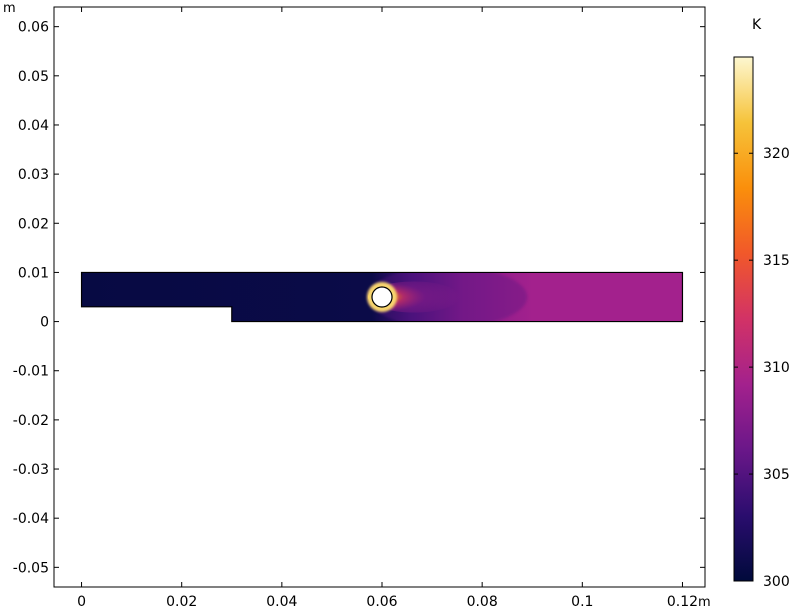 The width and height of the screenshot is (793, 609). What do you see at coordinates (81, 601) in the screenshot?
I see `x-tick-label: 0` at bounding box center [81, 601].